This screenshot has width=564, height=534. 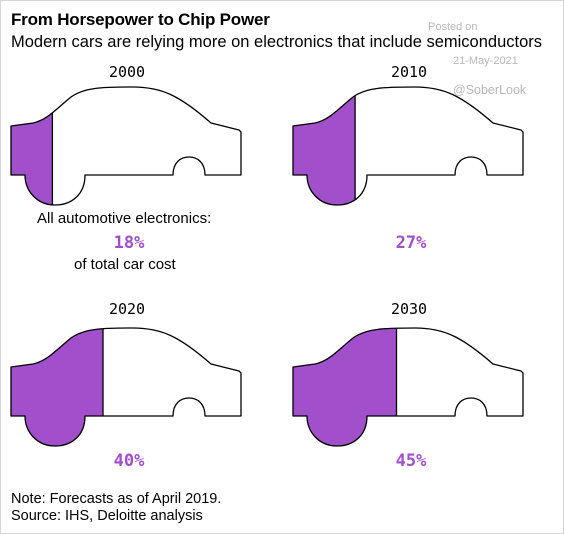 I want to click on car-outline-2030, so click(x=408, y=387).